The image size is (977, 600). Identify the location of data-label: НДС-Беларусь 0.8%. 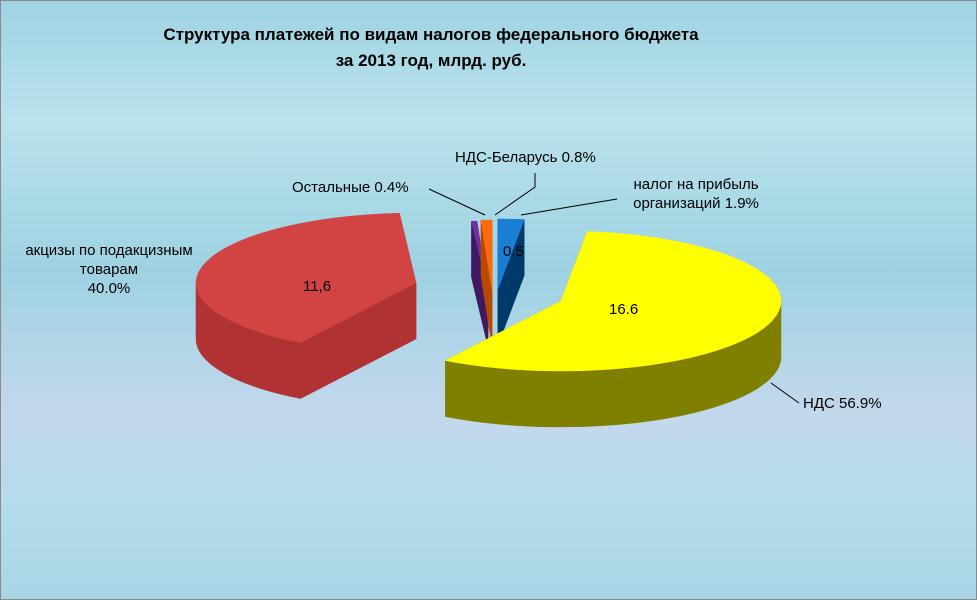
(525, 157).